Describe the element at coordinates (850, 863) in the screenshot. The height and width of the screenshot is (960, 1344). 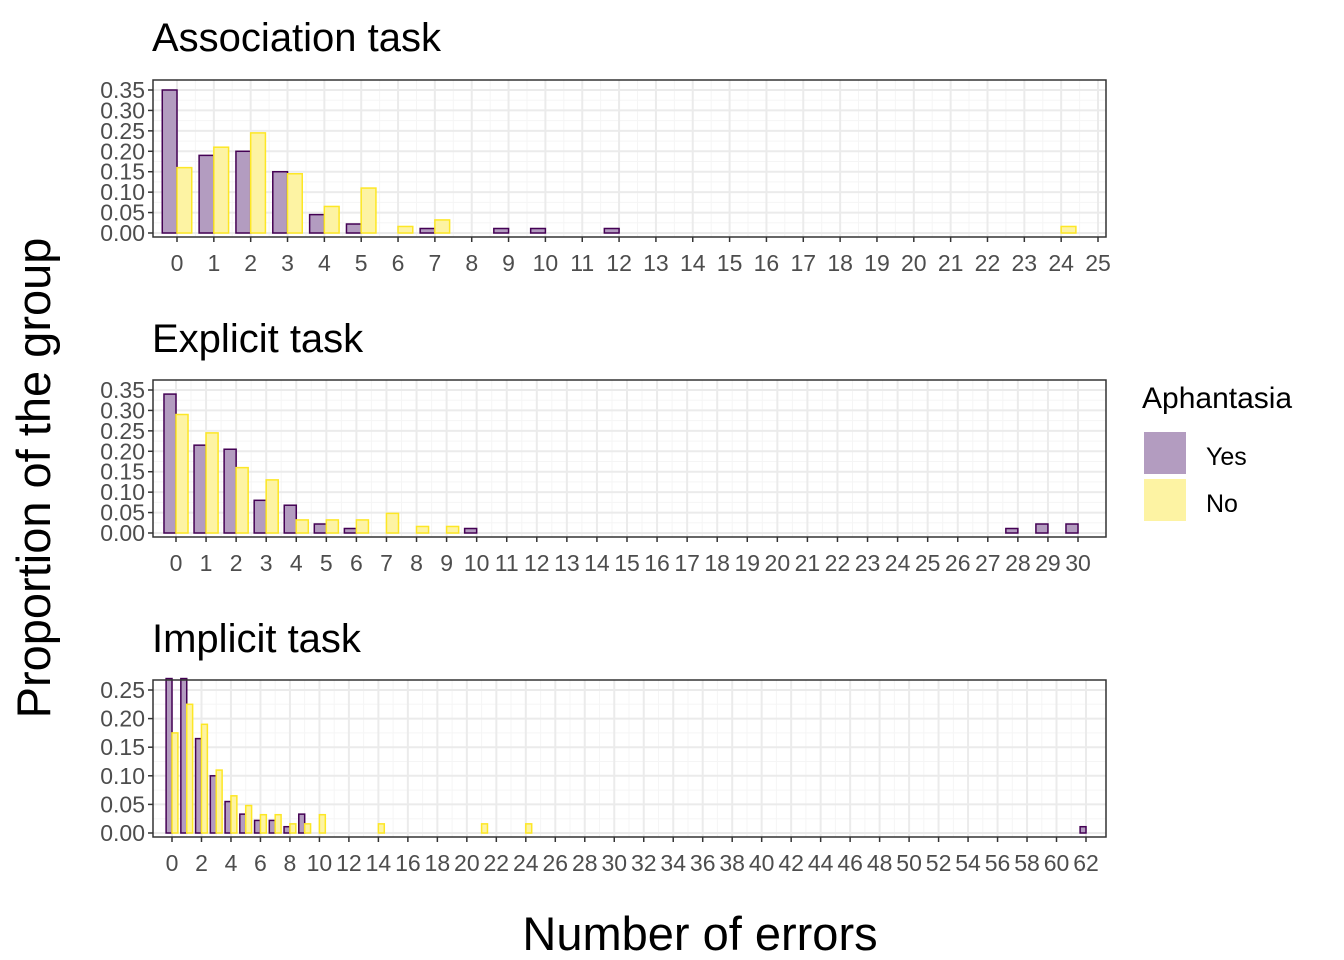
I see `x-tick-label: 46` at that location.